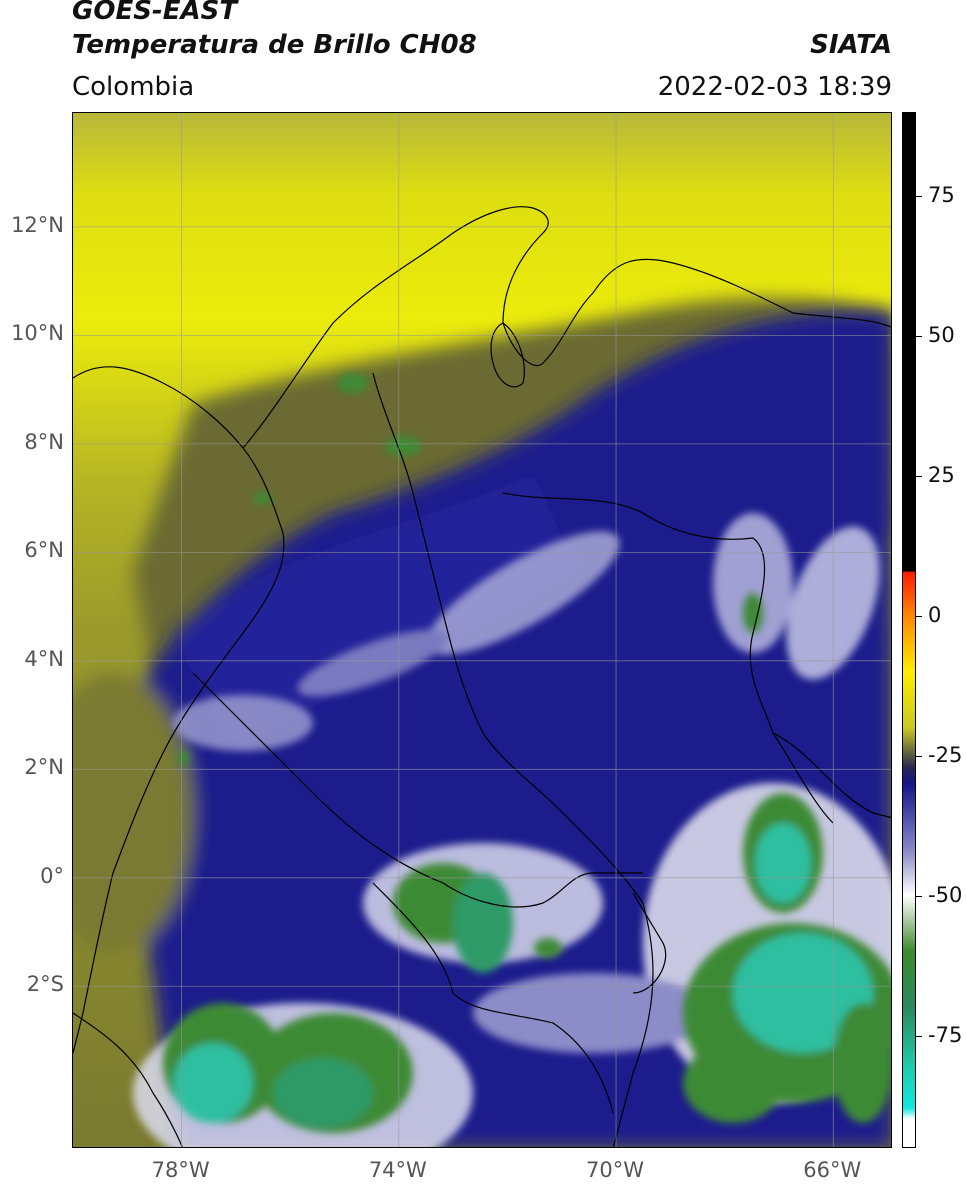 Image resolution: width=966 pixels, height=1190 pixels. What do you see at coordinates (935, 615) in the screenshot?
I see `colorbar-tick-label: 0` at bounding box center [935, 615].